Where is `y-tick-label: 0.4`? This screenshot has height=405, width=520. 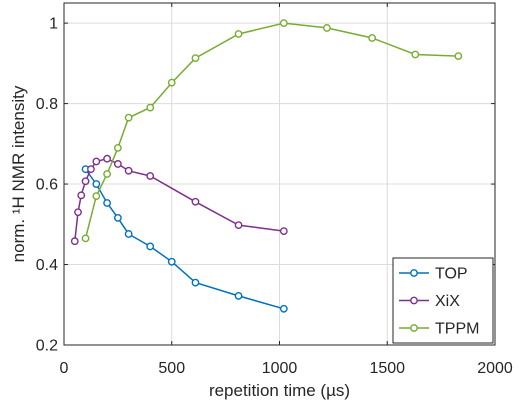 y-tick-label: 0.4 is located at coordinates (47, 265).